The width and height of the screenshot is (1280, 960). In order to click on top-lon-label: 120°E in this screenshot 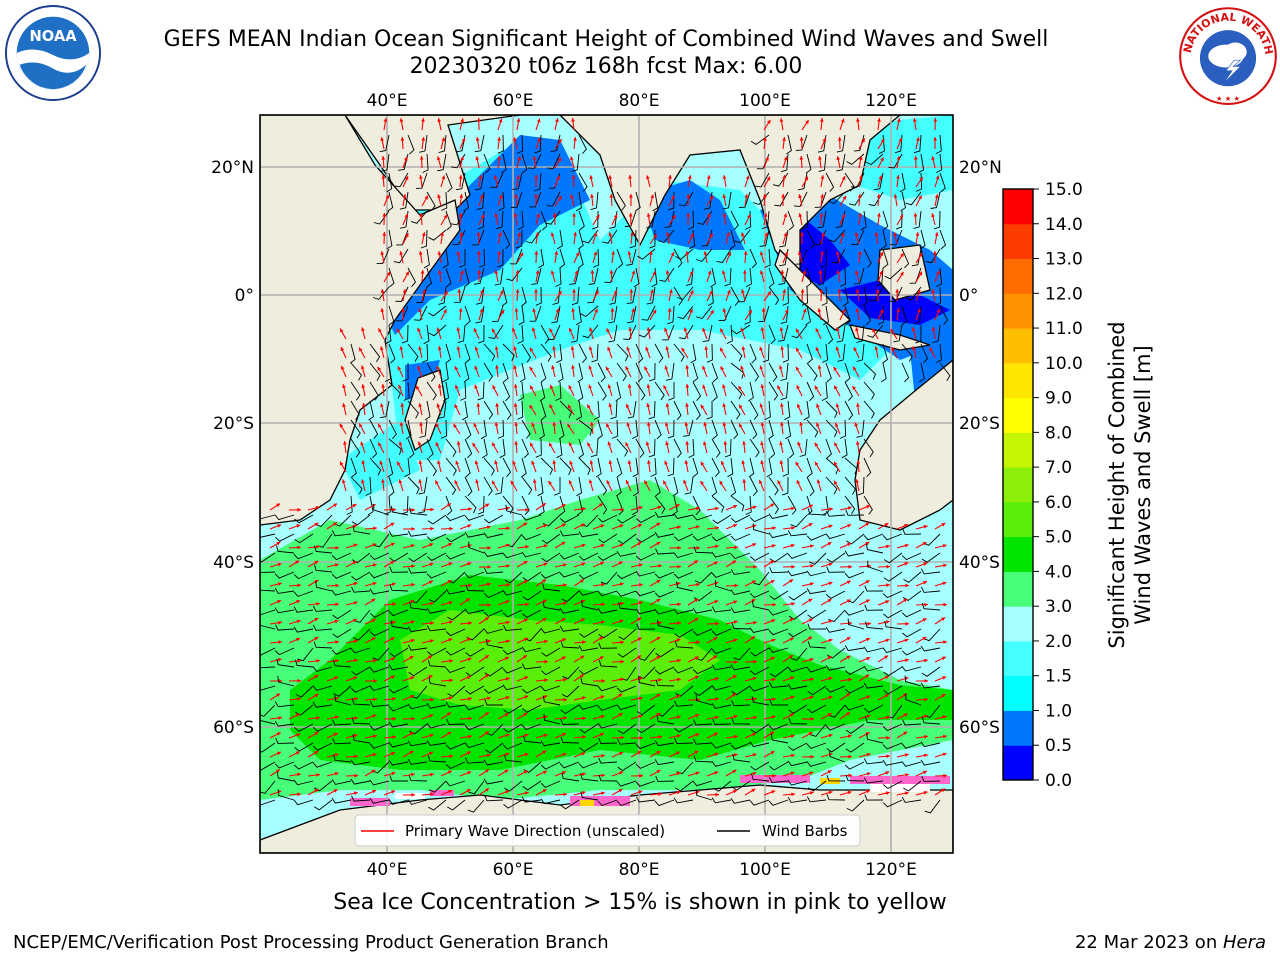, I will do `click(891, 101)`.